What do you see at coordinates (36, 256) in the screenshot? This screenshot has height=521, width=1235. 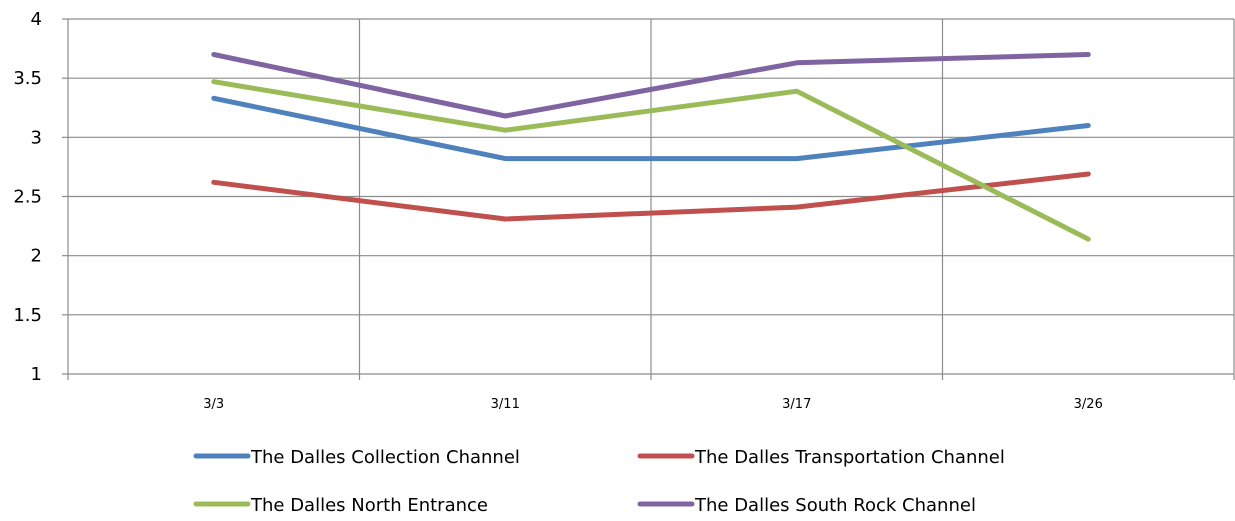 I see `y-tick-label: 2` at bounding box center [36, 256].